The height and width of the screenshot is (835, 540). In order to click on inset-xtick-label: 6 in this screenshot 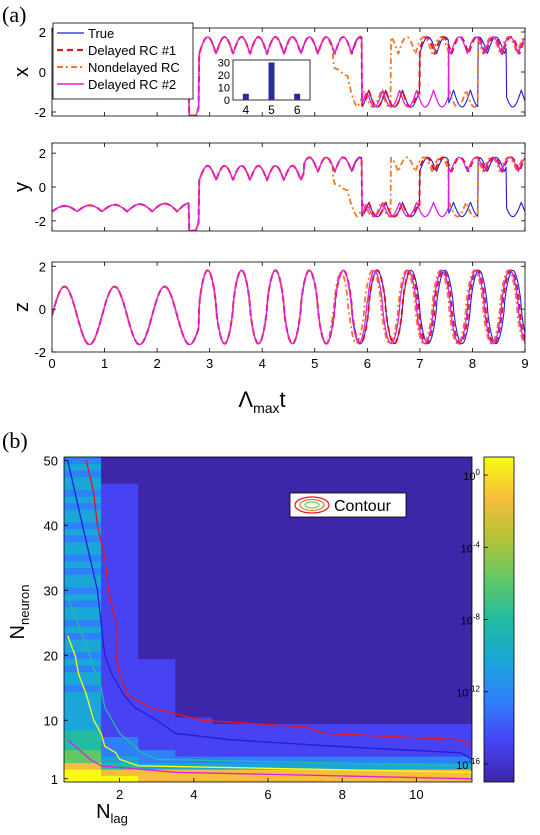, I will do `click(297, 110)`.